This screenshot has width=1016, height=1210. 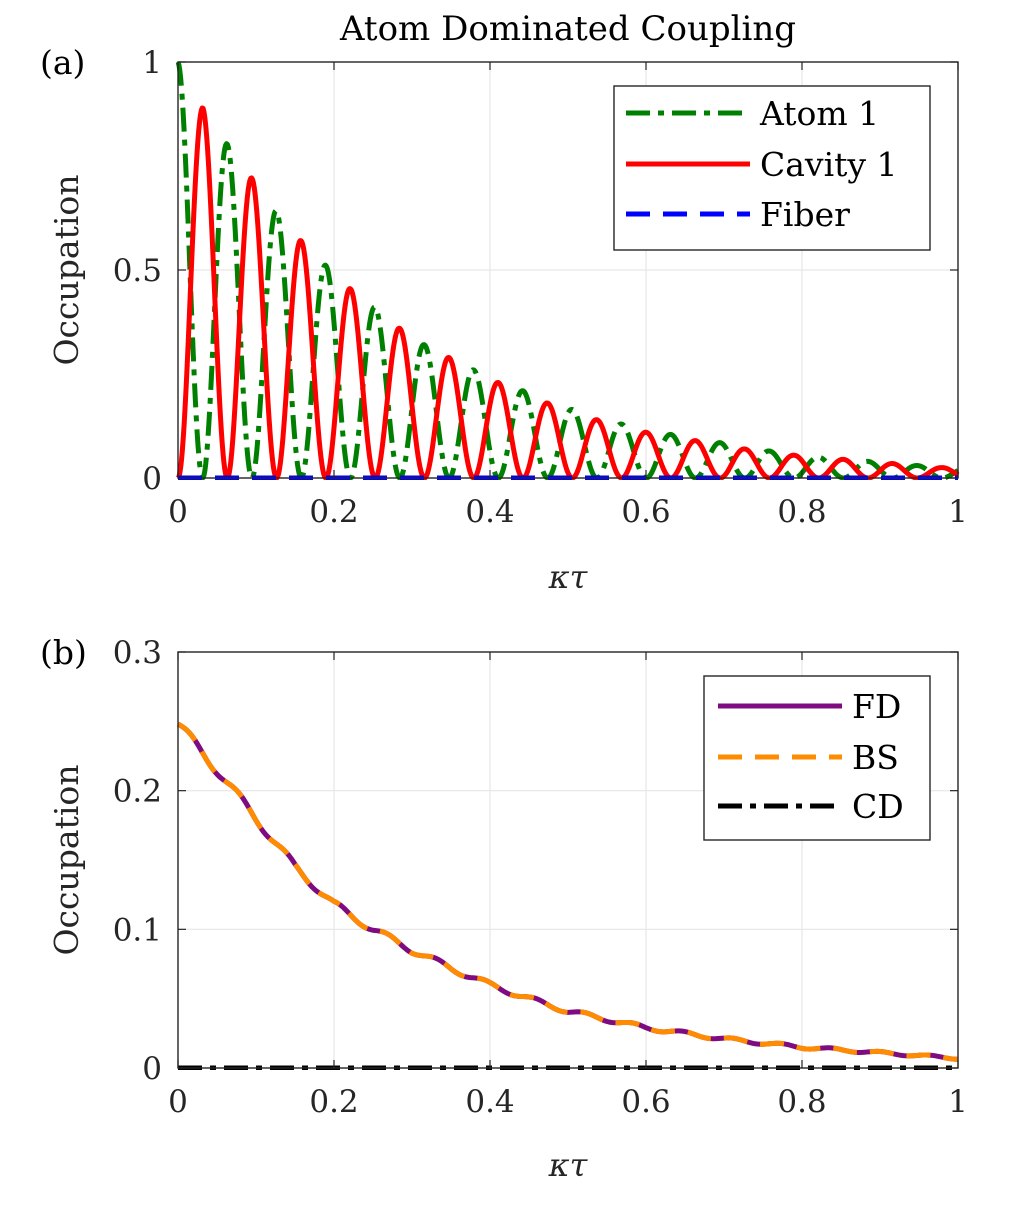 I want to click on legend-label: Atom 1, so click(x=819, y=113).